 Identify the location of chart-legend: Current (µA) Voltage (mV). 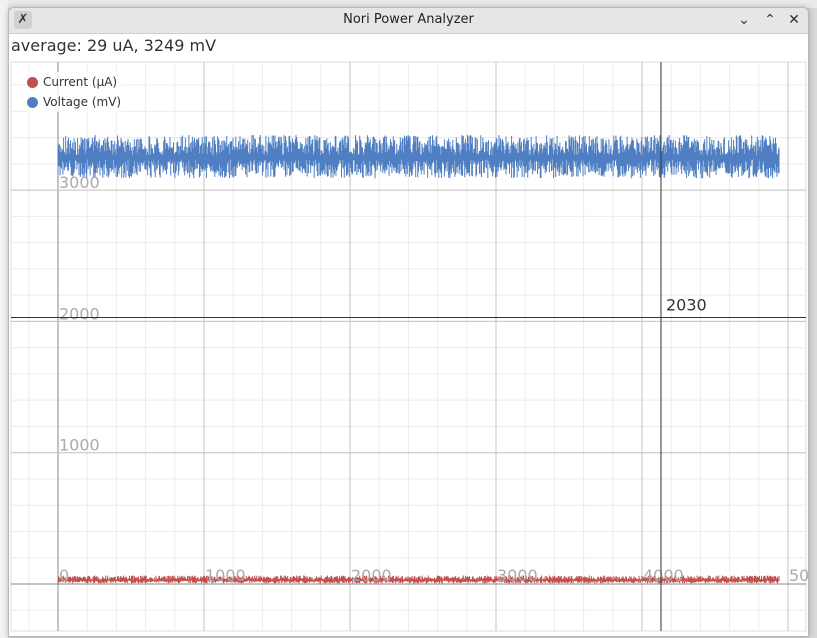
(74, 92).